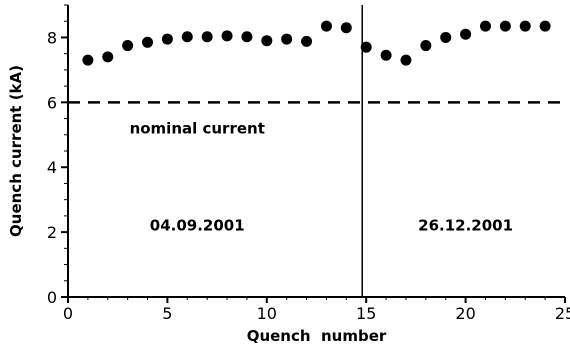 This screenshot has height=347, width=570. Describe the element at coordinates (52, 102) in the screenshot. I see `y-tick-label-3: 6` at that location.